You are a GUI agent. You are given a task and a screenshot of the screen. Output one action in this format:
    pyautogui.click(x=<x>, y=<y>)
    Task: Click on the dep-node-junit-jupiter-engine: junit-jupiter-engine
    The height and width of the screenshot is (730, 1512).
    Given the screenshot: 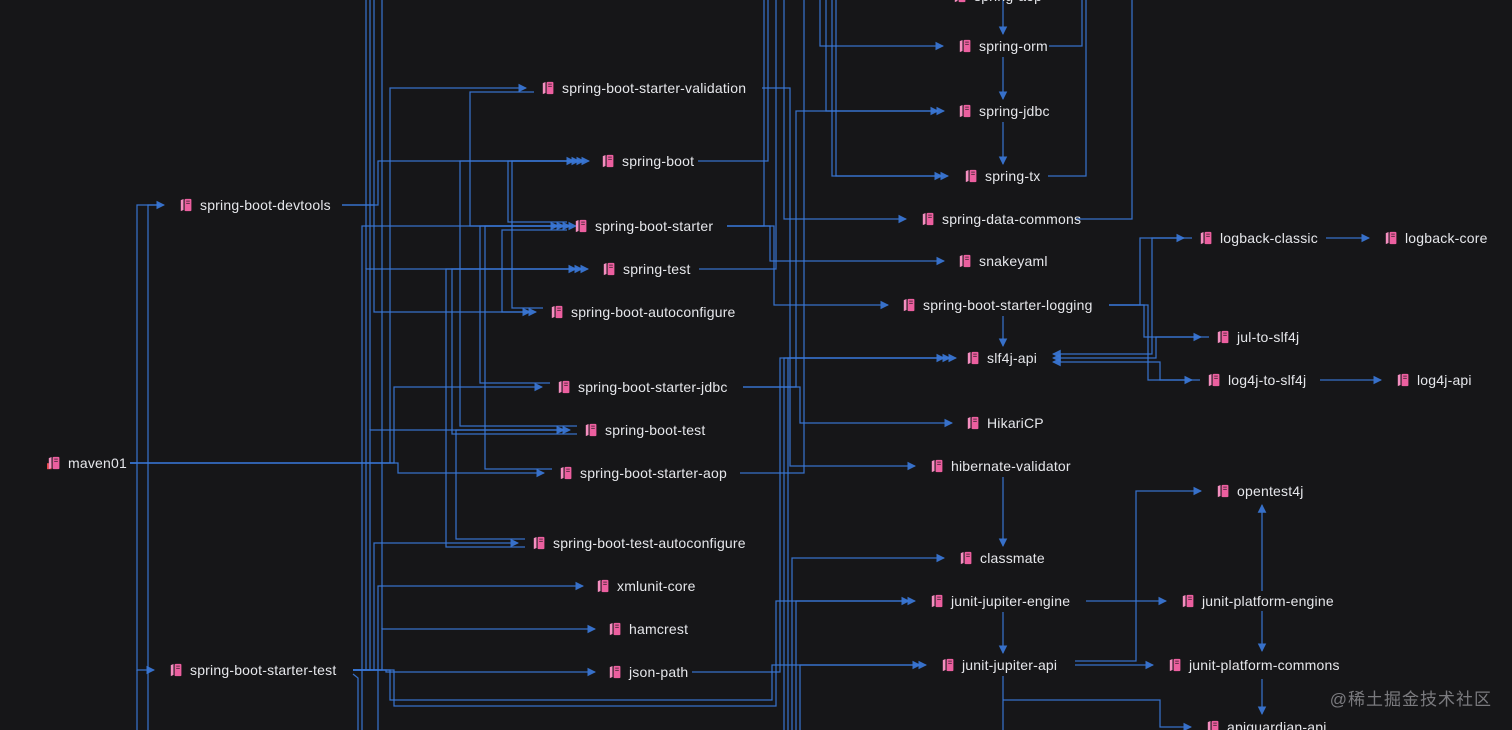 What is the action you would take?
    pyautogui.click(x=999, y=601)
    